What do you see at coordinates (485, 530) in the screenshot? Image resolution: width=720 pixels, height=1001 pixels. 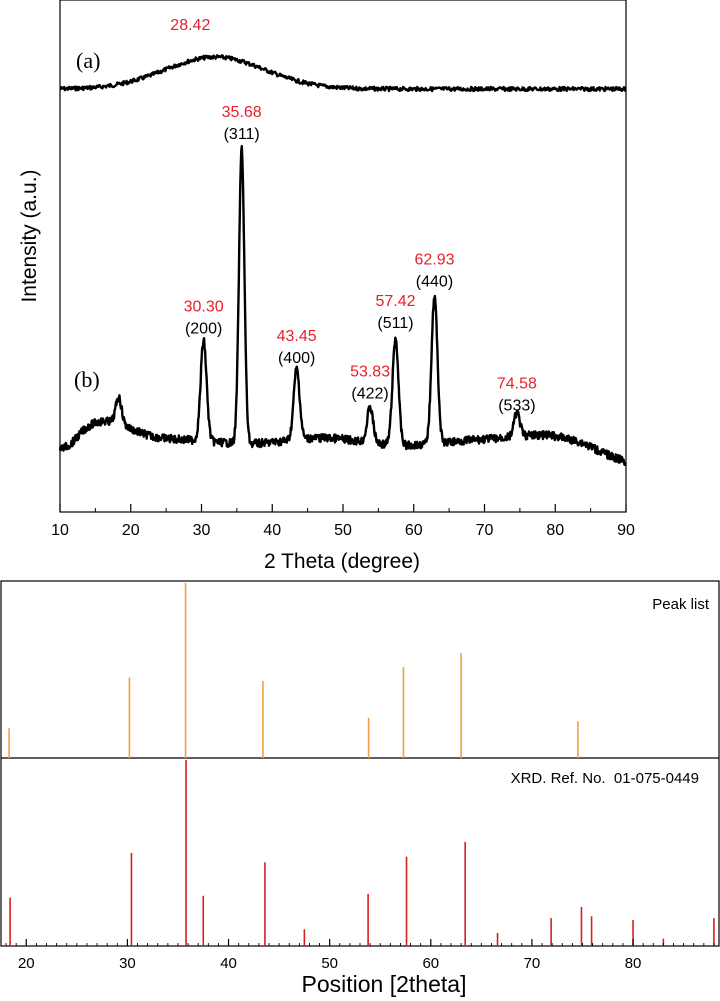 I see `top-x-tick-label: 70` at bounding box center [485, 530].